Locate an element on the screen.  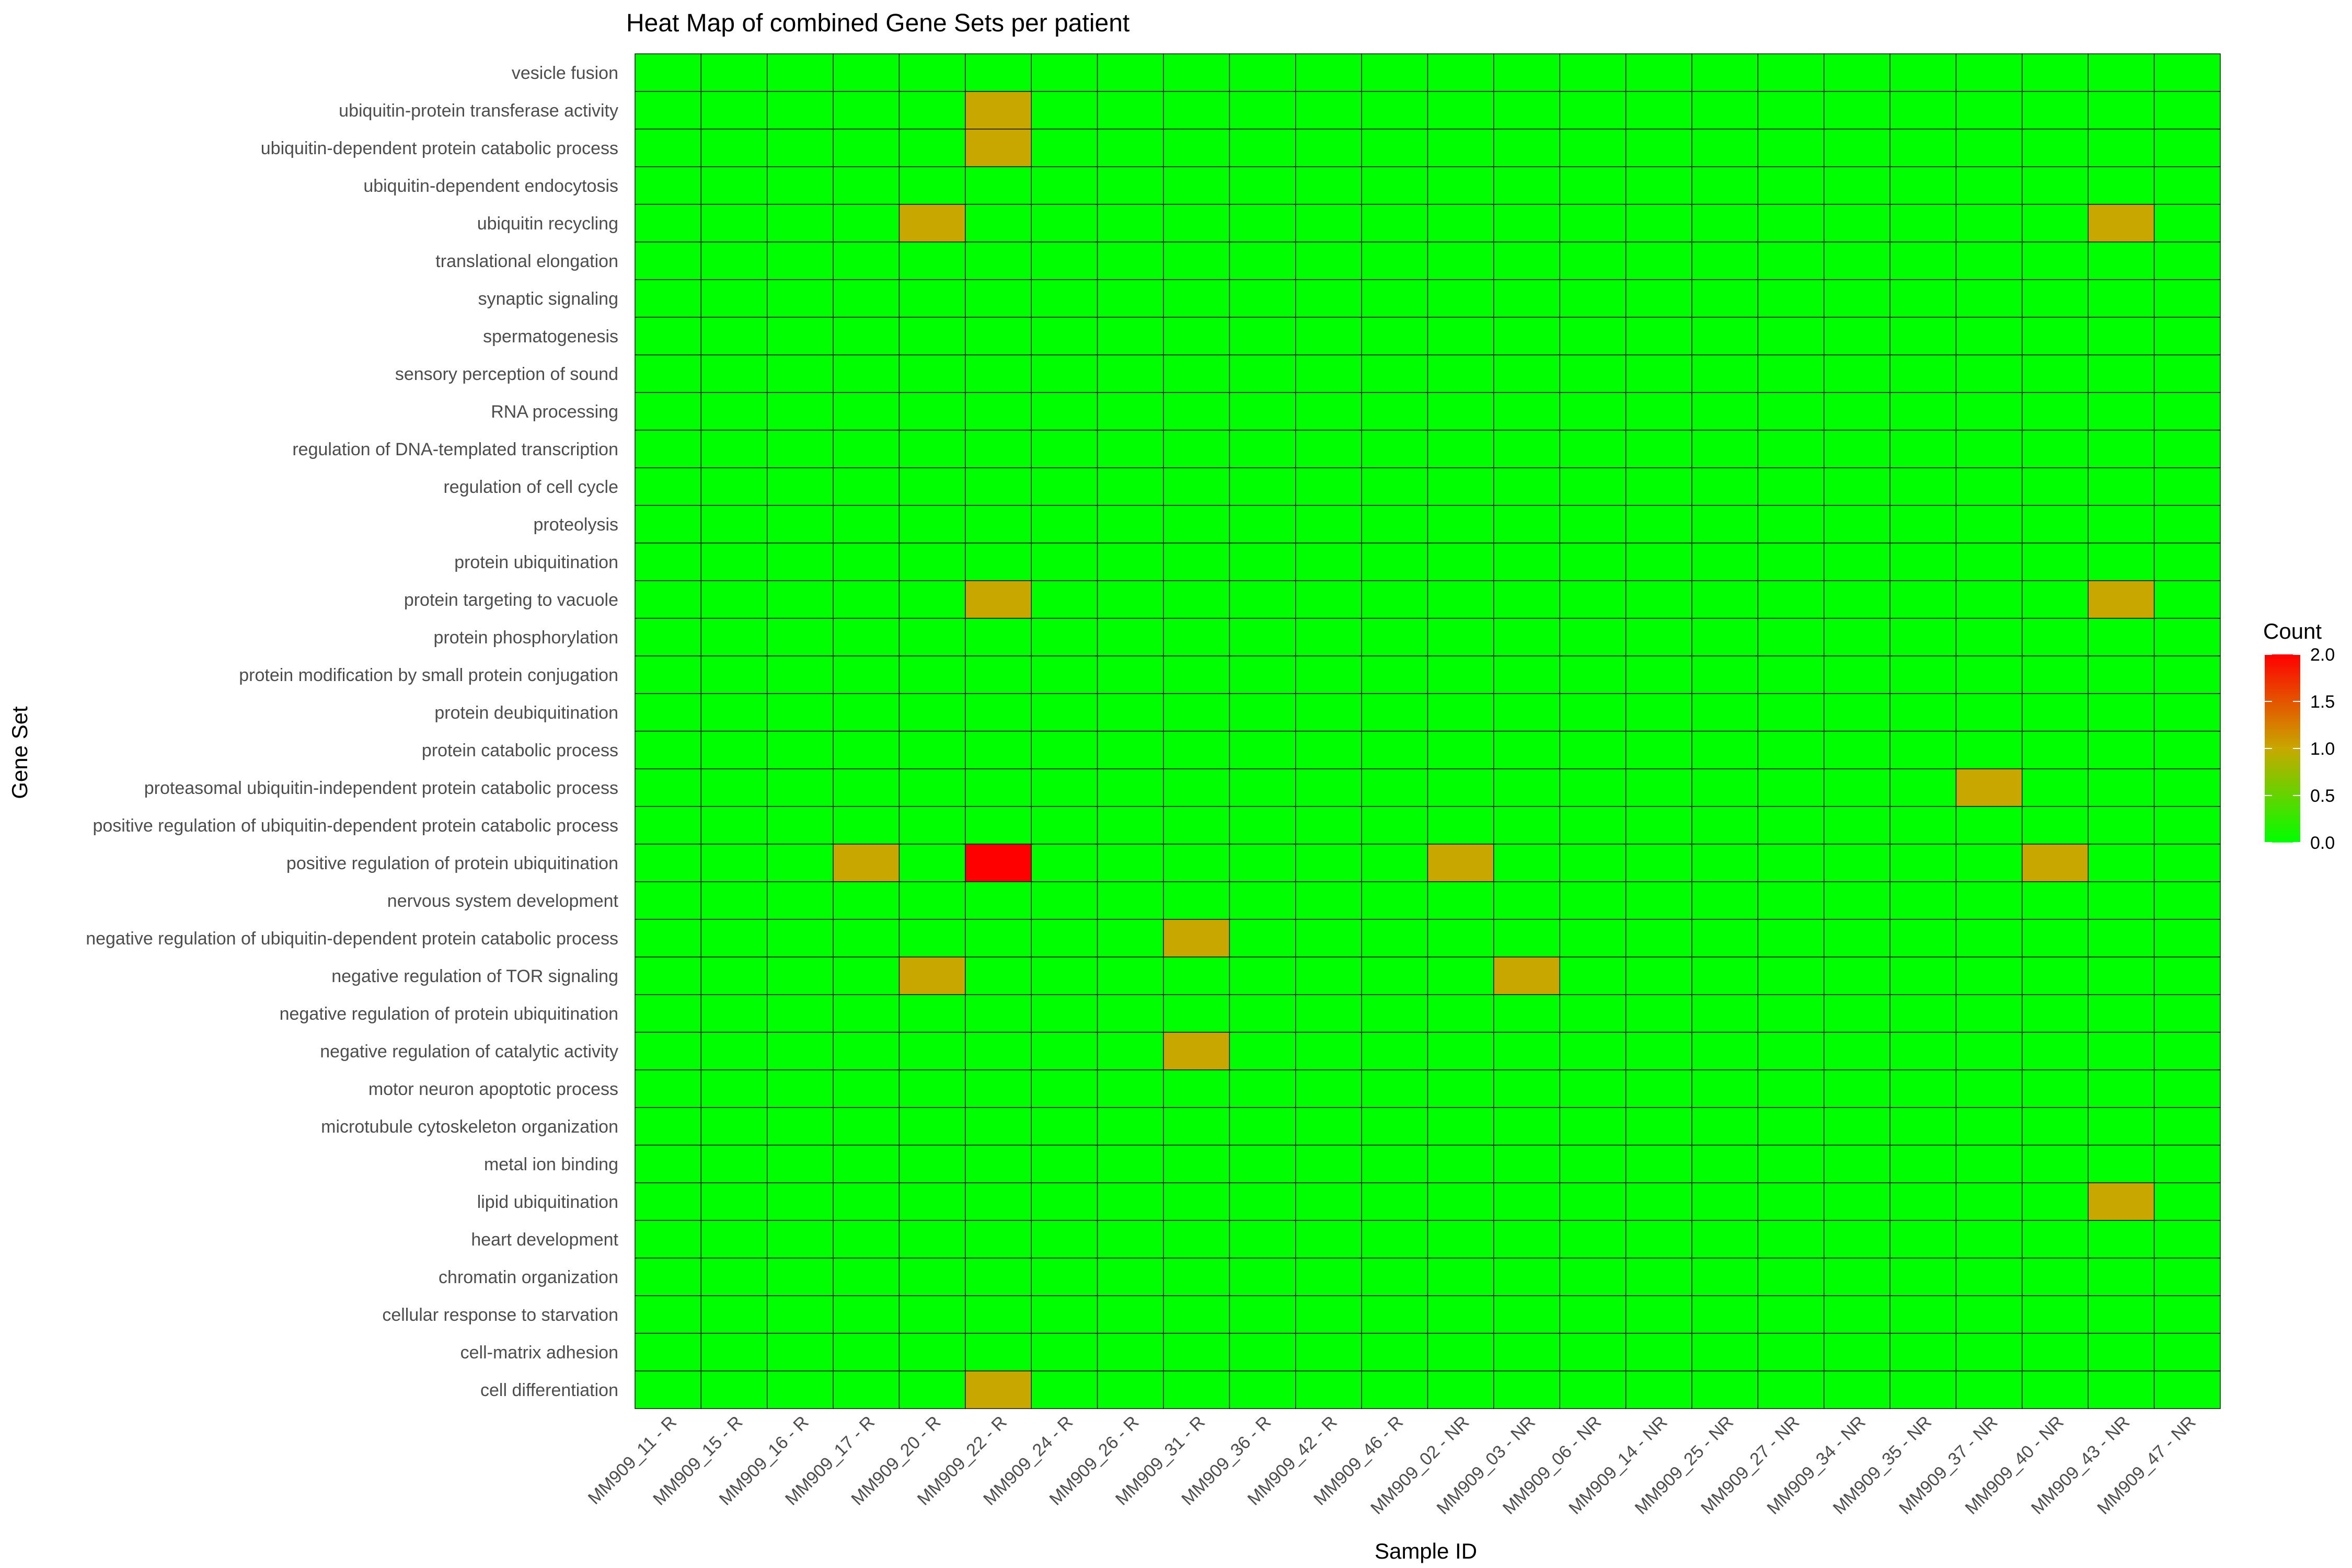
legend-tick-label: 0.5 is located at coordinates (2322, 796).